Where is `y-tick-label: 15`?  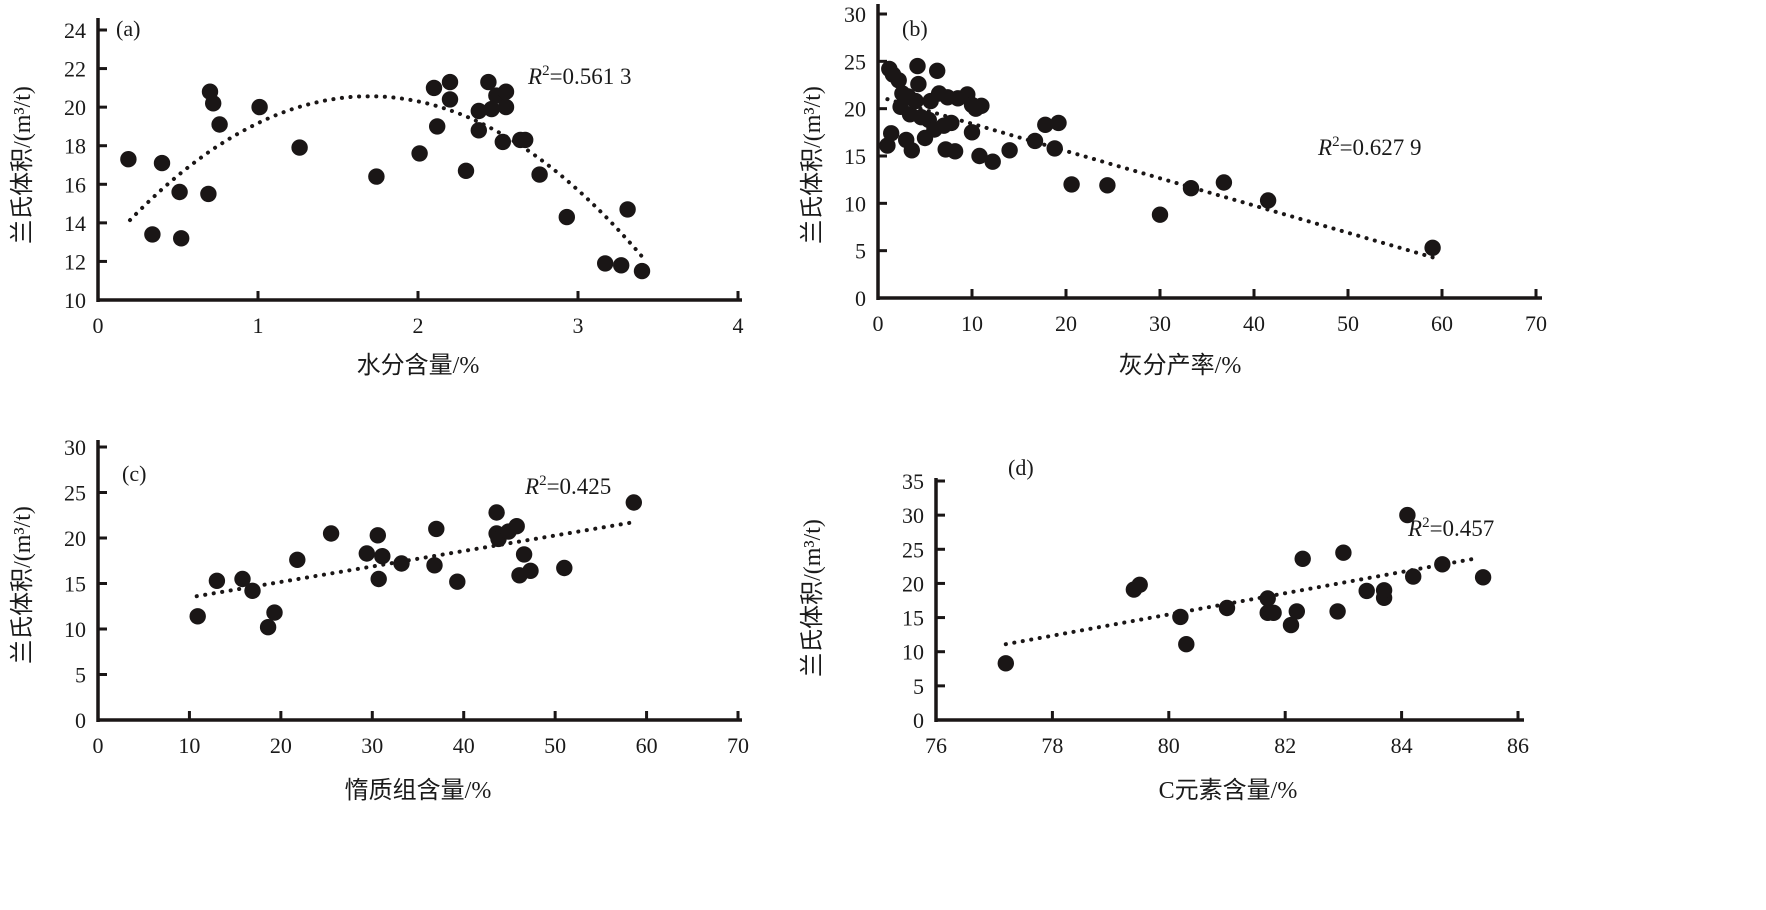 y-tick-label: 15 is located at coordinates (75, 584).